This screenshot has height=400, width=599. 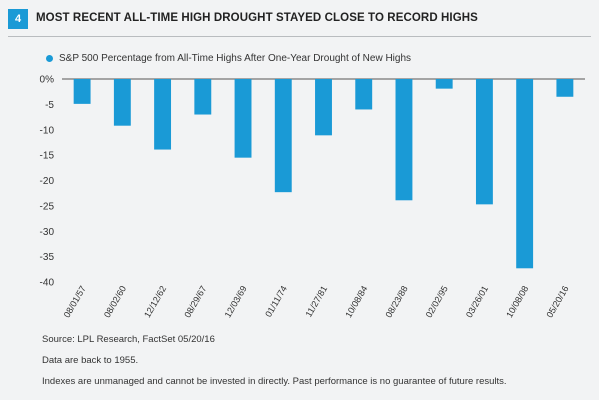 I want to click on y-tick-label: -20, so click(x=47, y=181).